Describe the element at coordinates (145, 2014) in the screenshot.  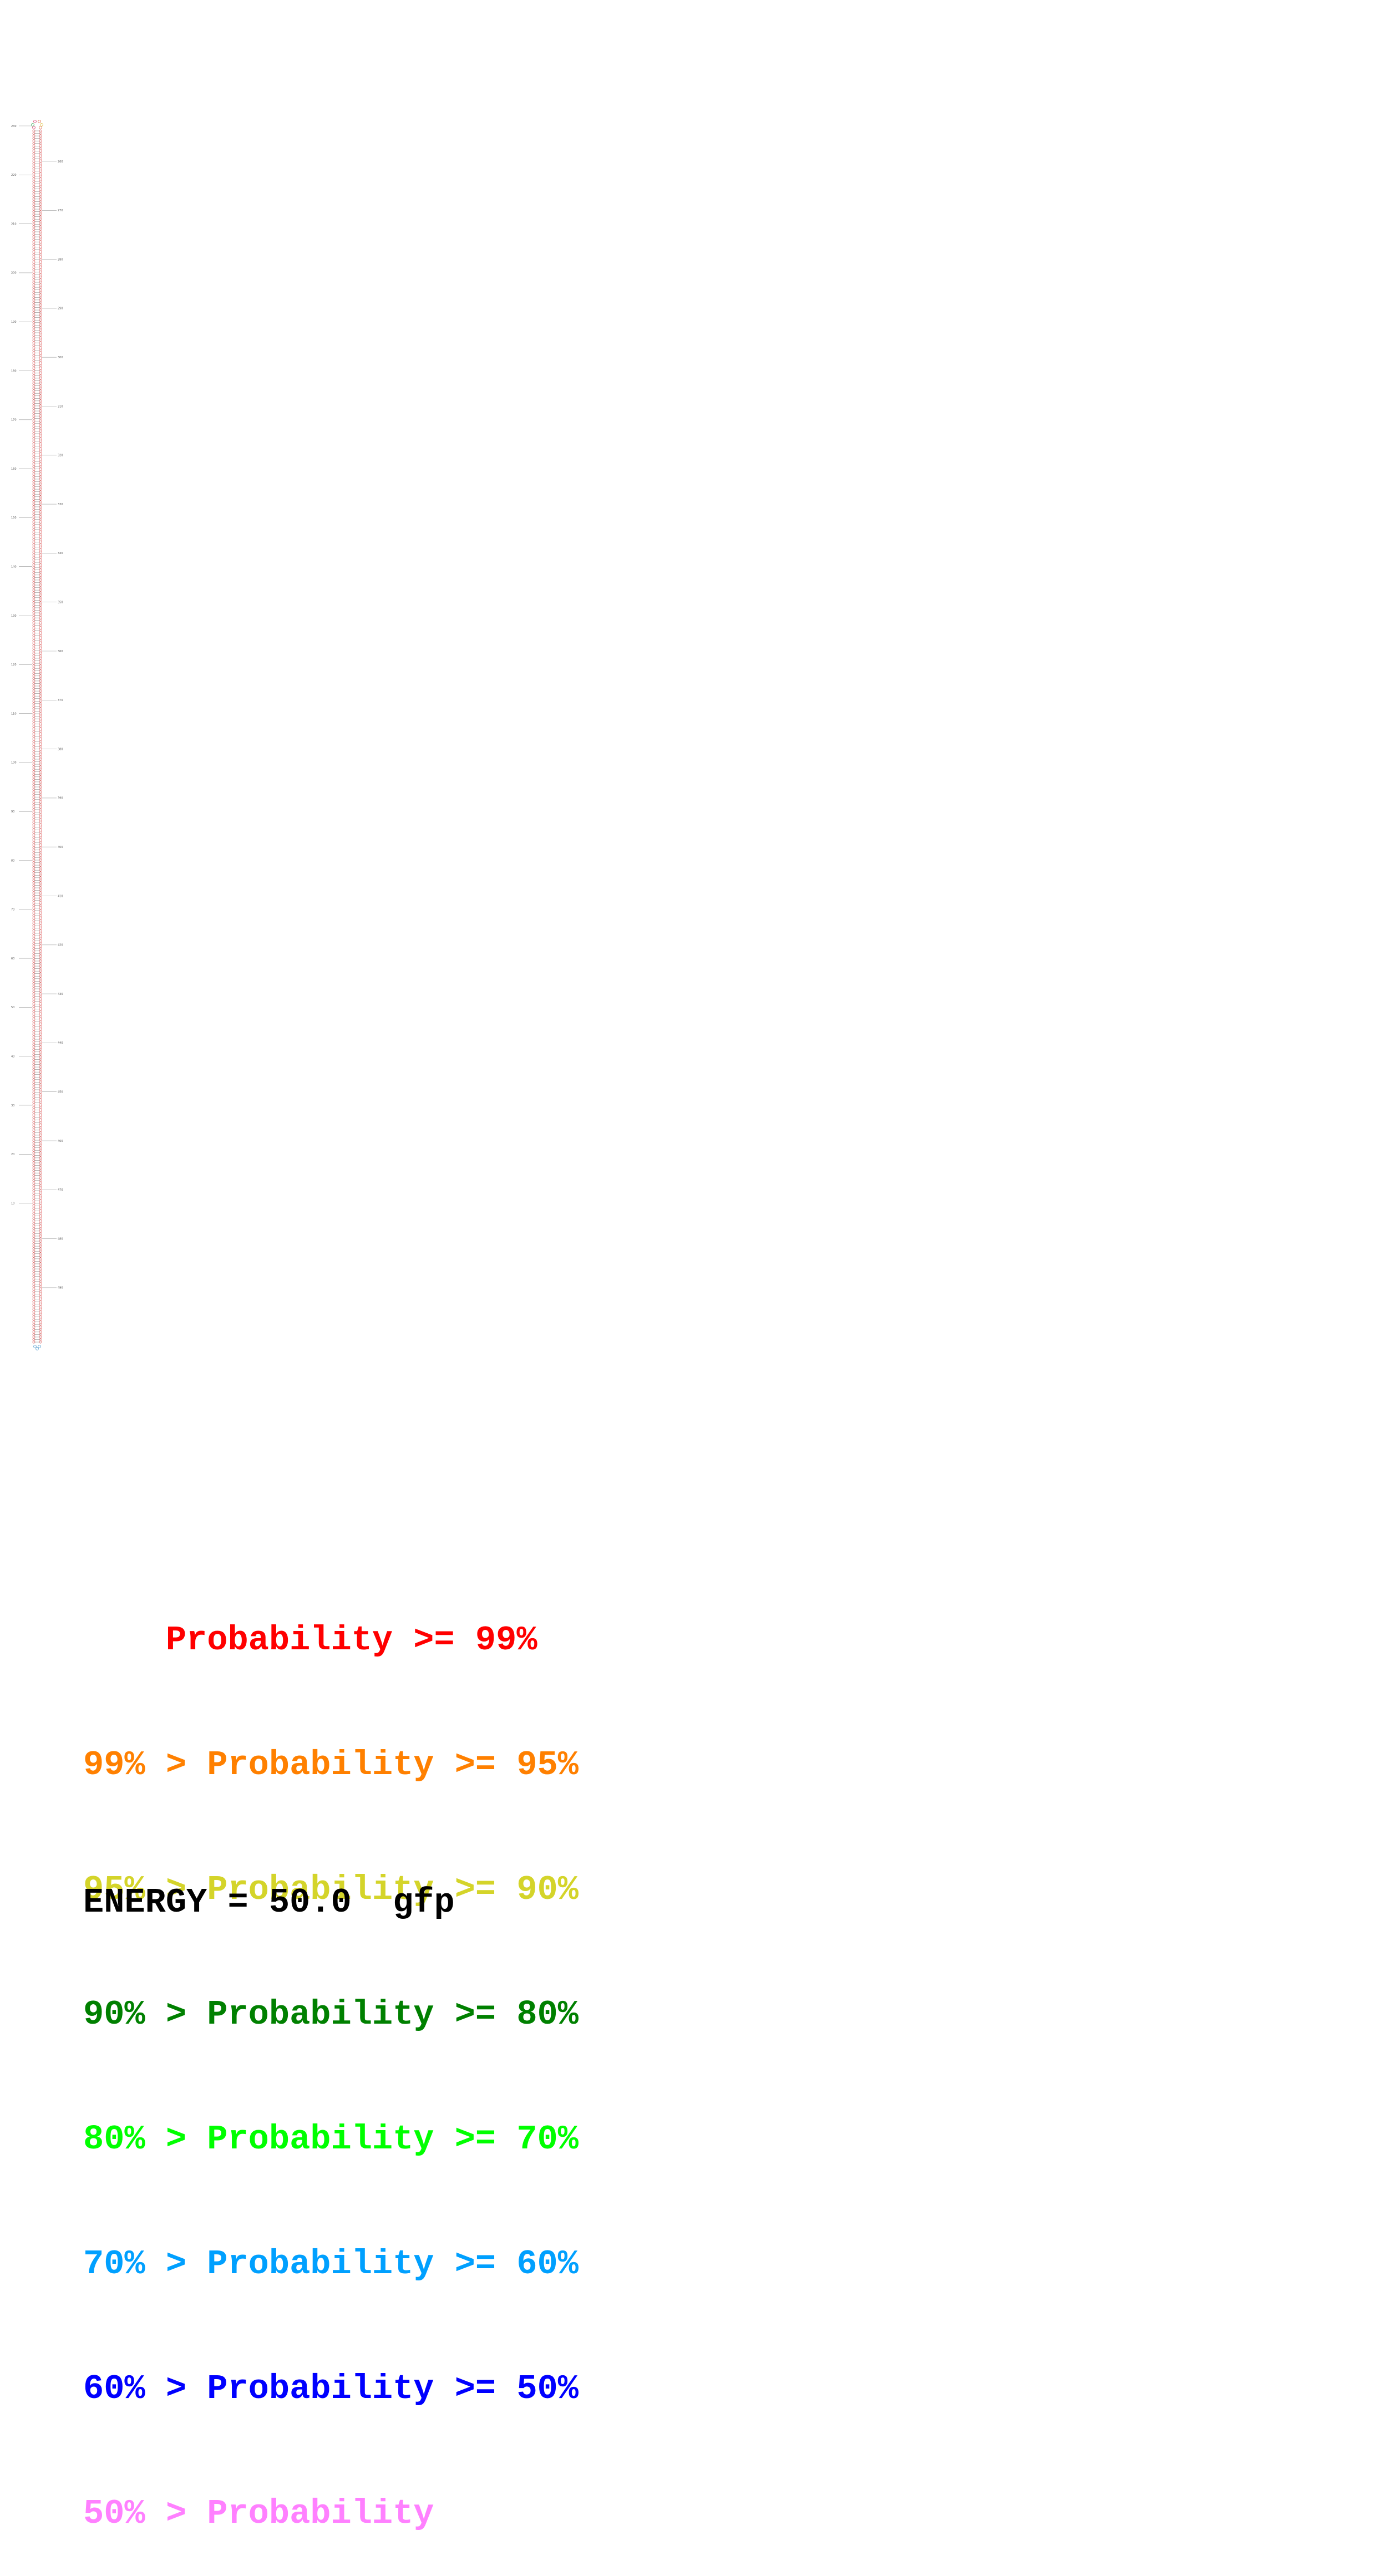
I see `legend-lead: 90% >` at that location.